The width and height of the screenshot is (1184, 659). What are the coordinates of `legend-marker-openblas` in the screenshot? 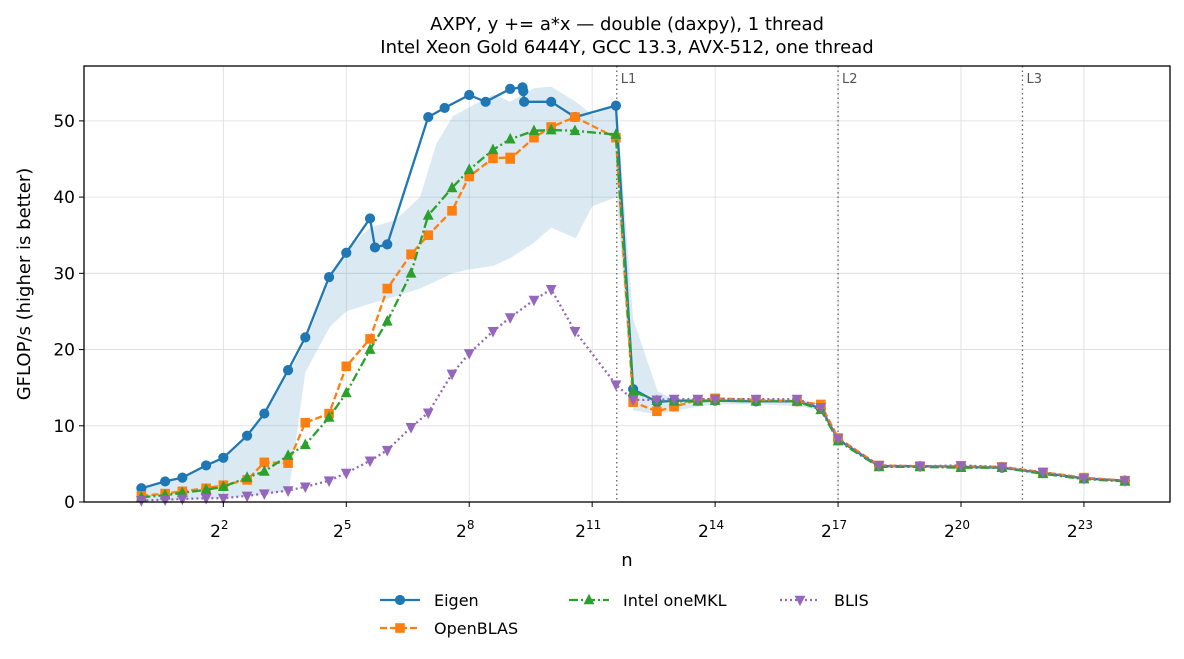 It's located at (400, 628).